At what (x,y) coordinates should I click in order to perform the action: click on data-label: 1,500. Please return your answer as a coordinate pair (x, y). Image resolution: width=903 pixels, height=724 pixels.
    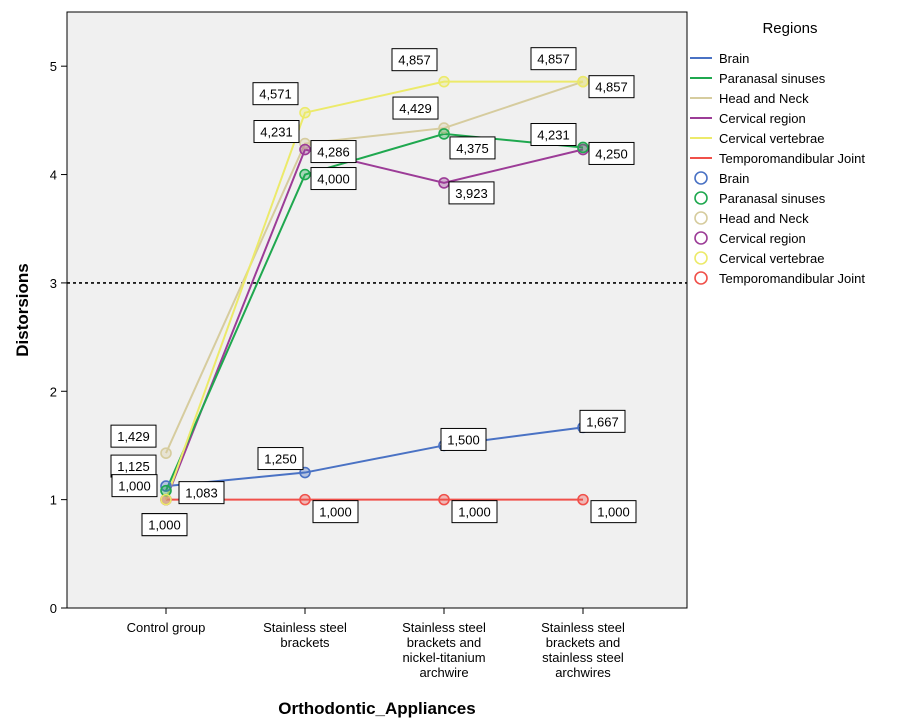
    Looking at the image, I should click on (463, 439).